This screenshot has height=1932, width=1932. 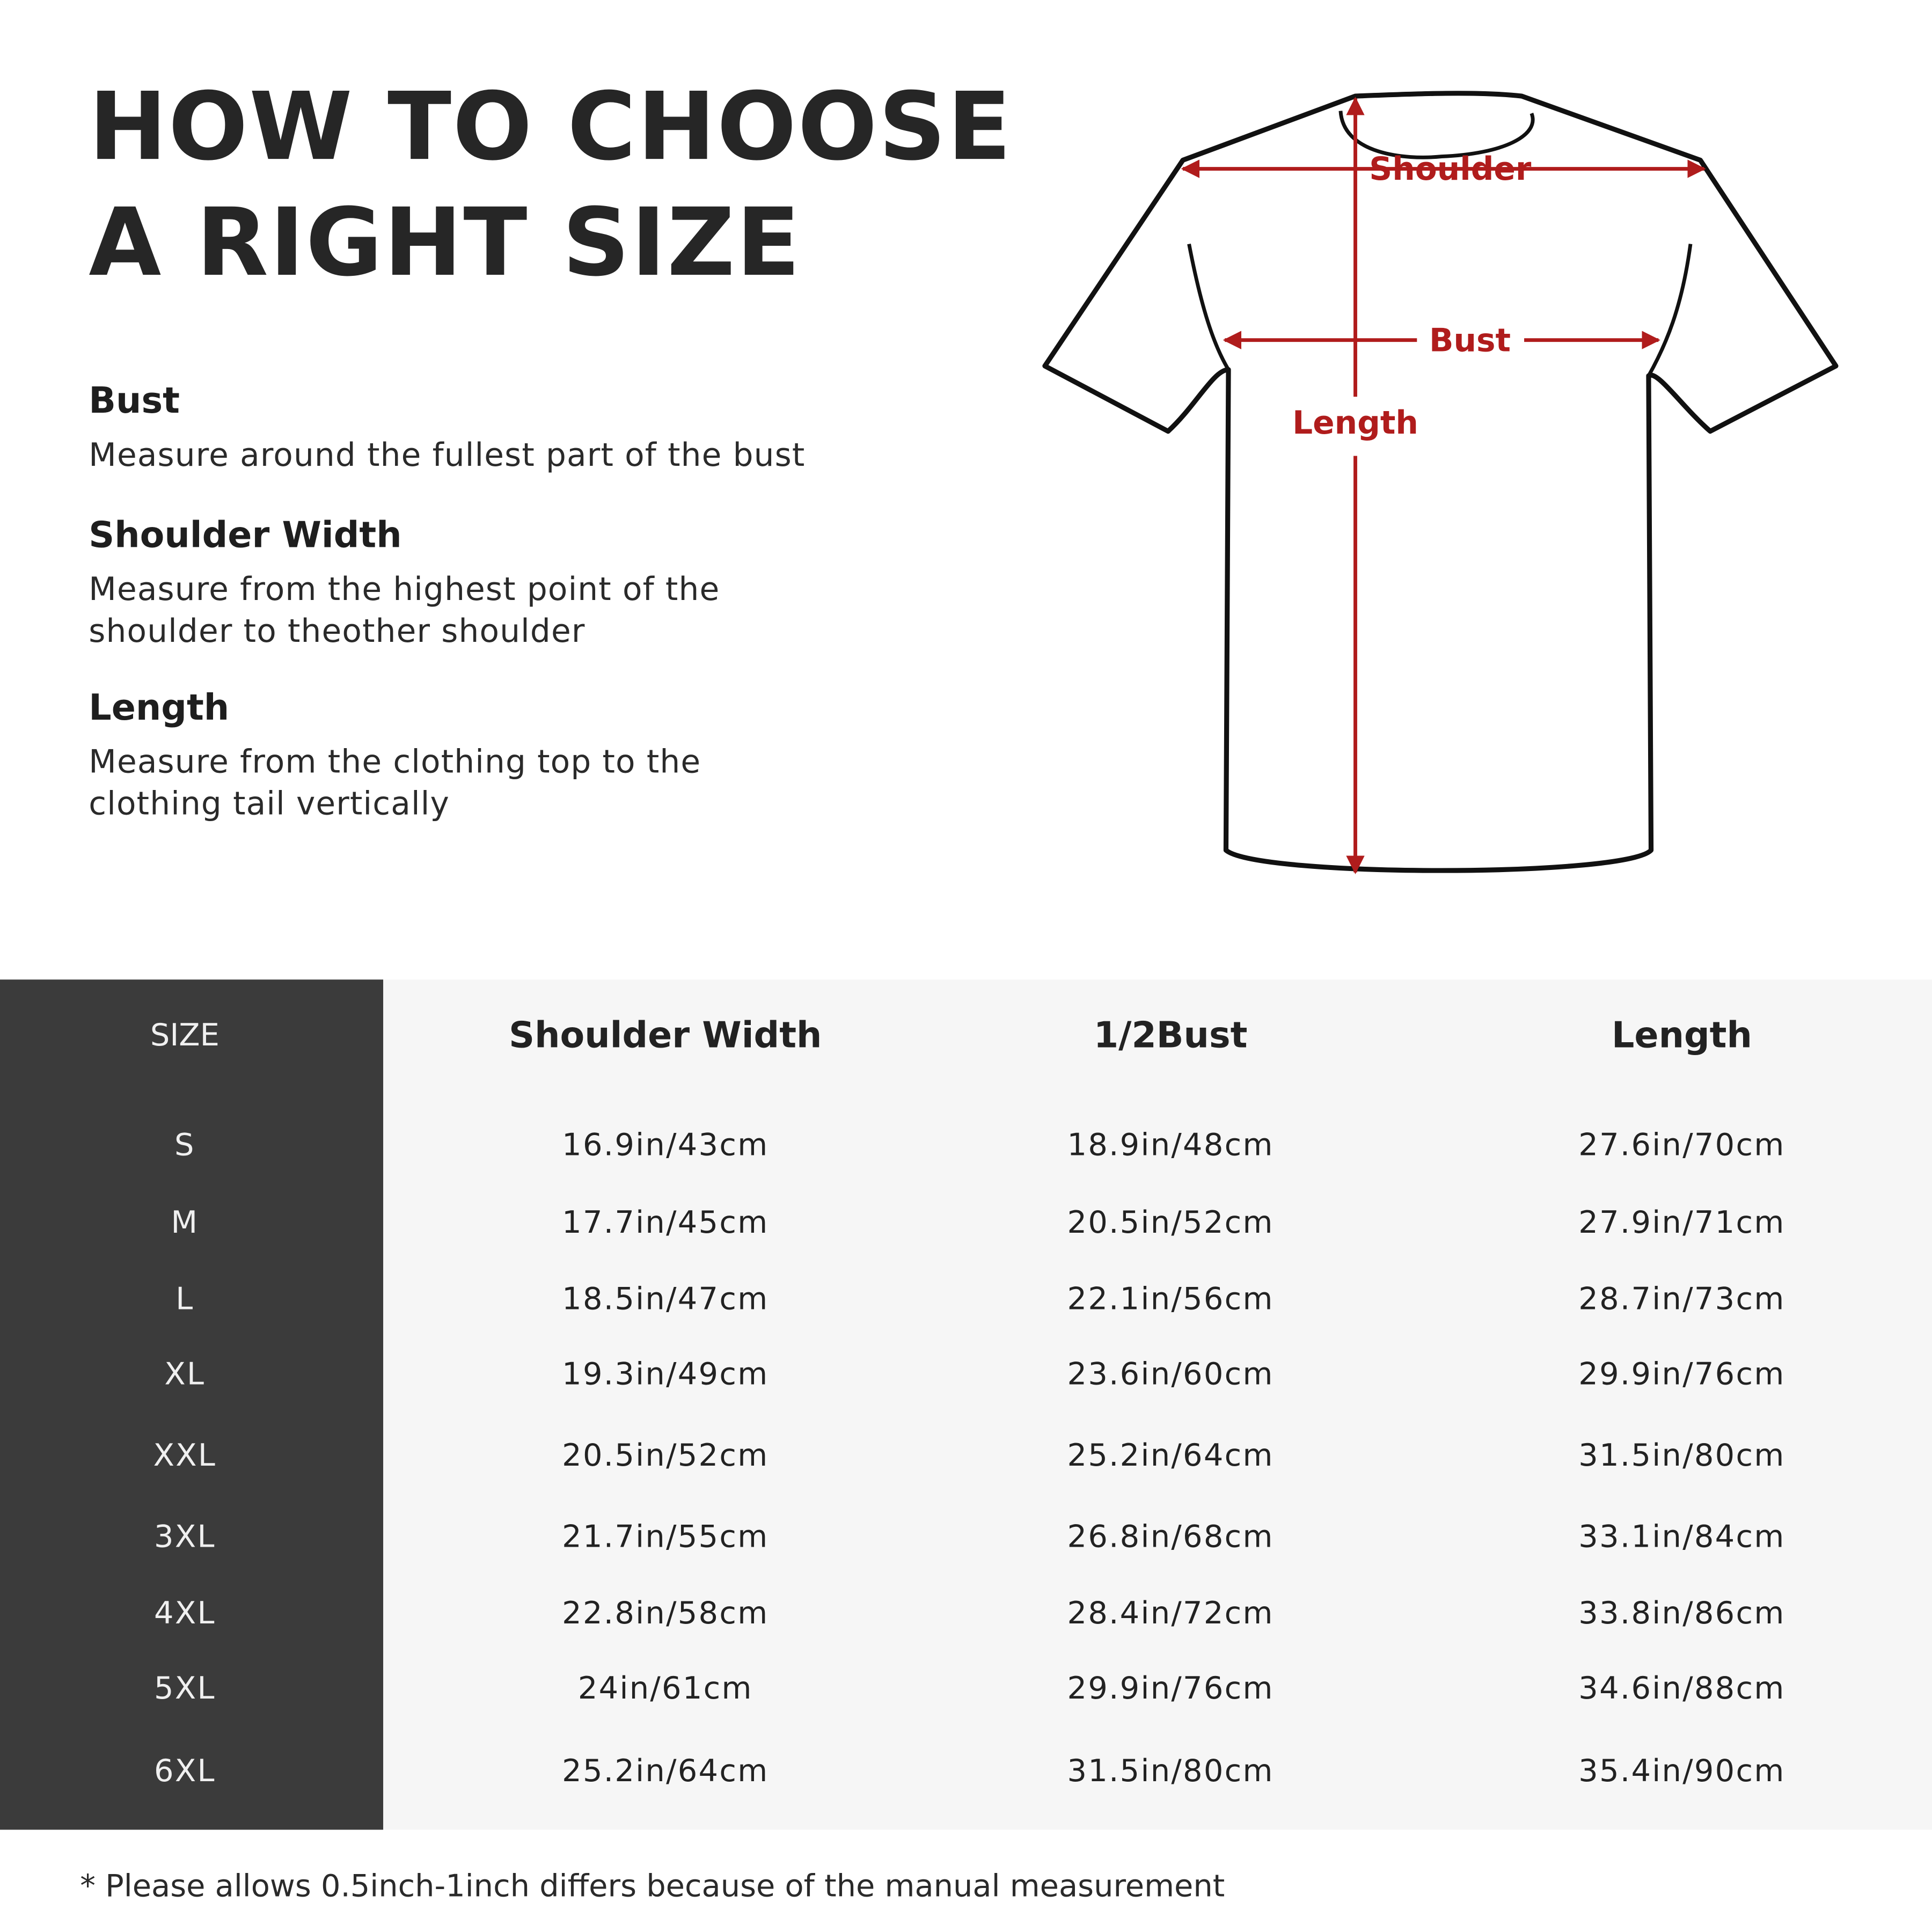 What do you see at coordinates (184, 1035) in the screenshot?
I see `header-size: SIZE` at bounding box center [184, 1035].